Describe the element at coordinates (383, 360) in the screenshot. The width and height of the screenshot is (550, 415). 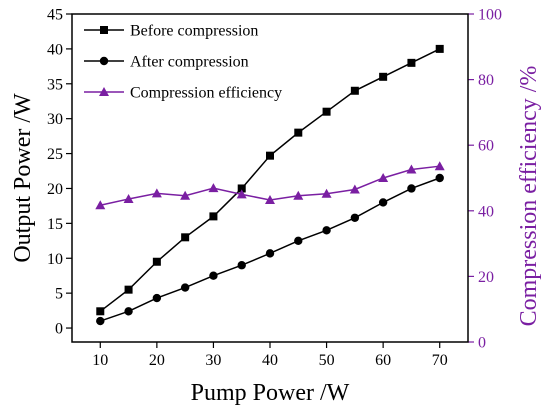
I see `x-tick-label: 60` at that location.